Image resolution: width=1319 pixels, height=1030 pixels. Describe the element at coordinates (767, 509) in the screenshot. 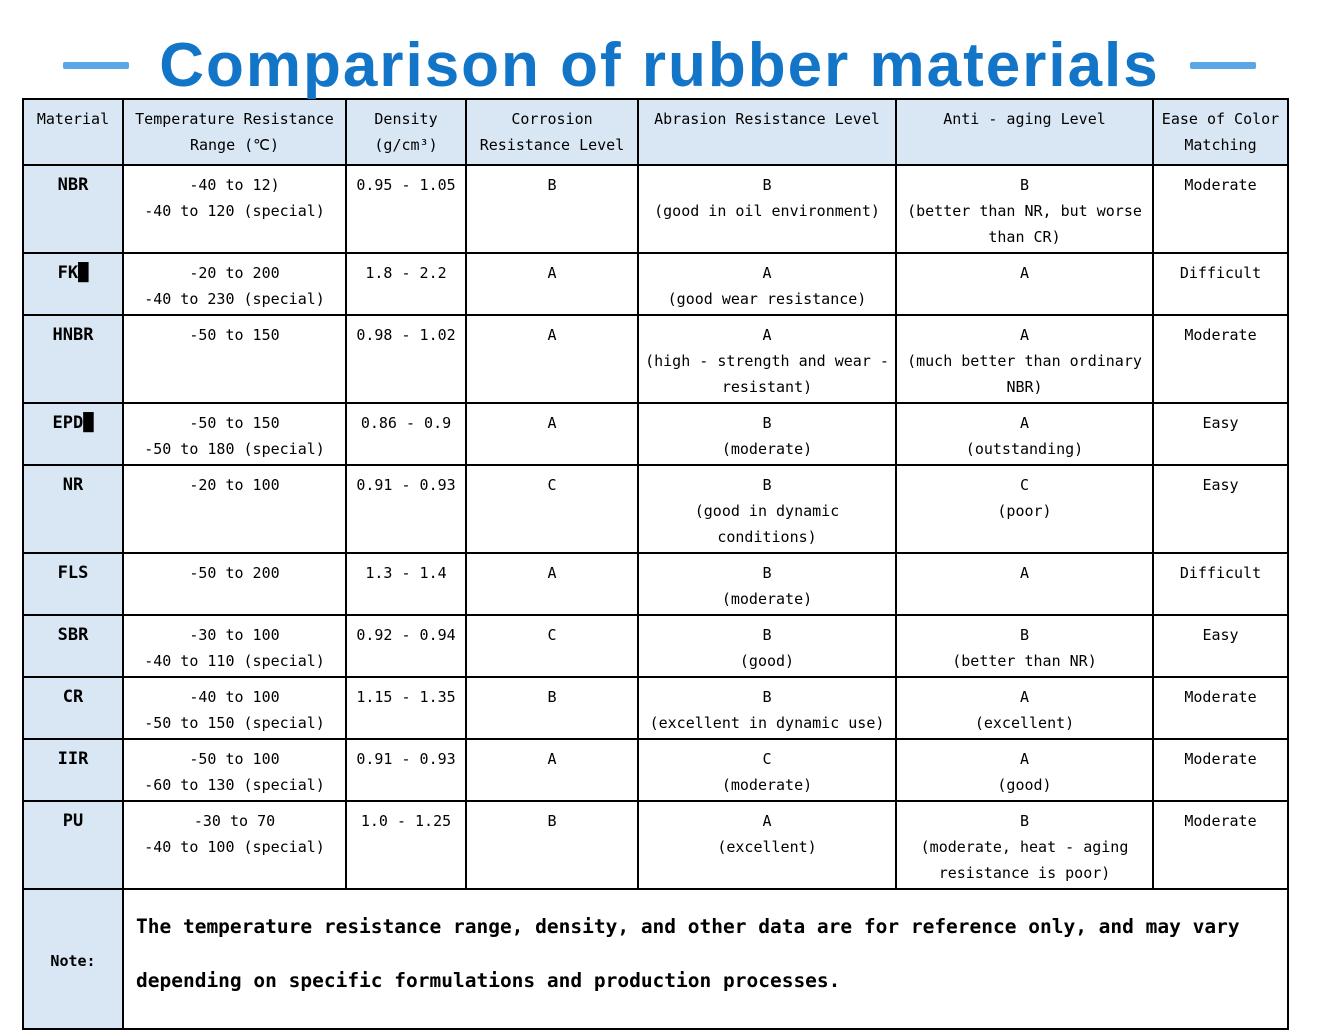

I see `abrasion-cell: B (good in dynamic conditions)` at that location.